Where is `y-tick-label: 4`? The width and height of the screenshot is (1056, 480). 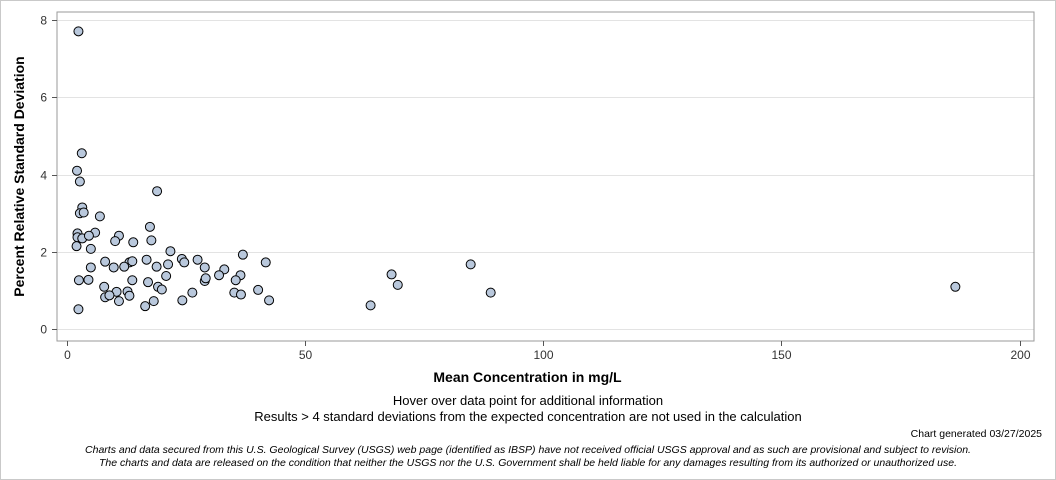
y-tick-label: 4 is located at coordinates (43, 176).